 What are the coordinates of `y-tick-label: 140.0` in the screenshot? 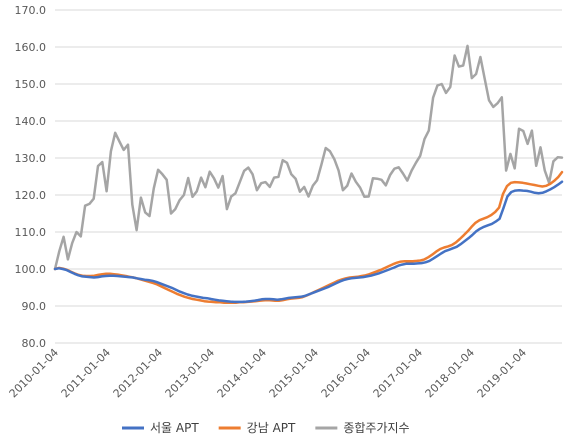 It's located at (31, 121).